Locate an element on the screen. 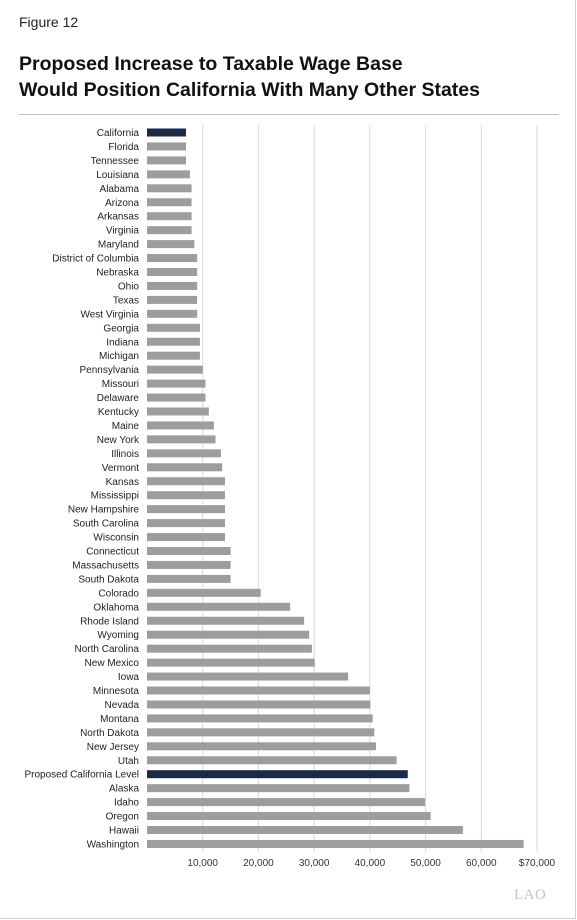 The image size is (577, 920). category-label: Connecticut is located at coordinates (112, 552).